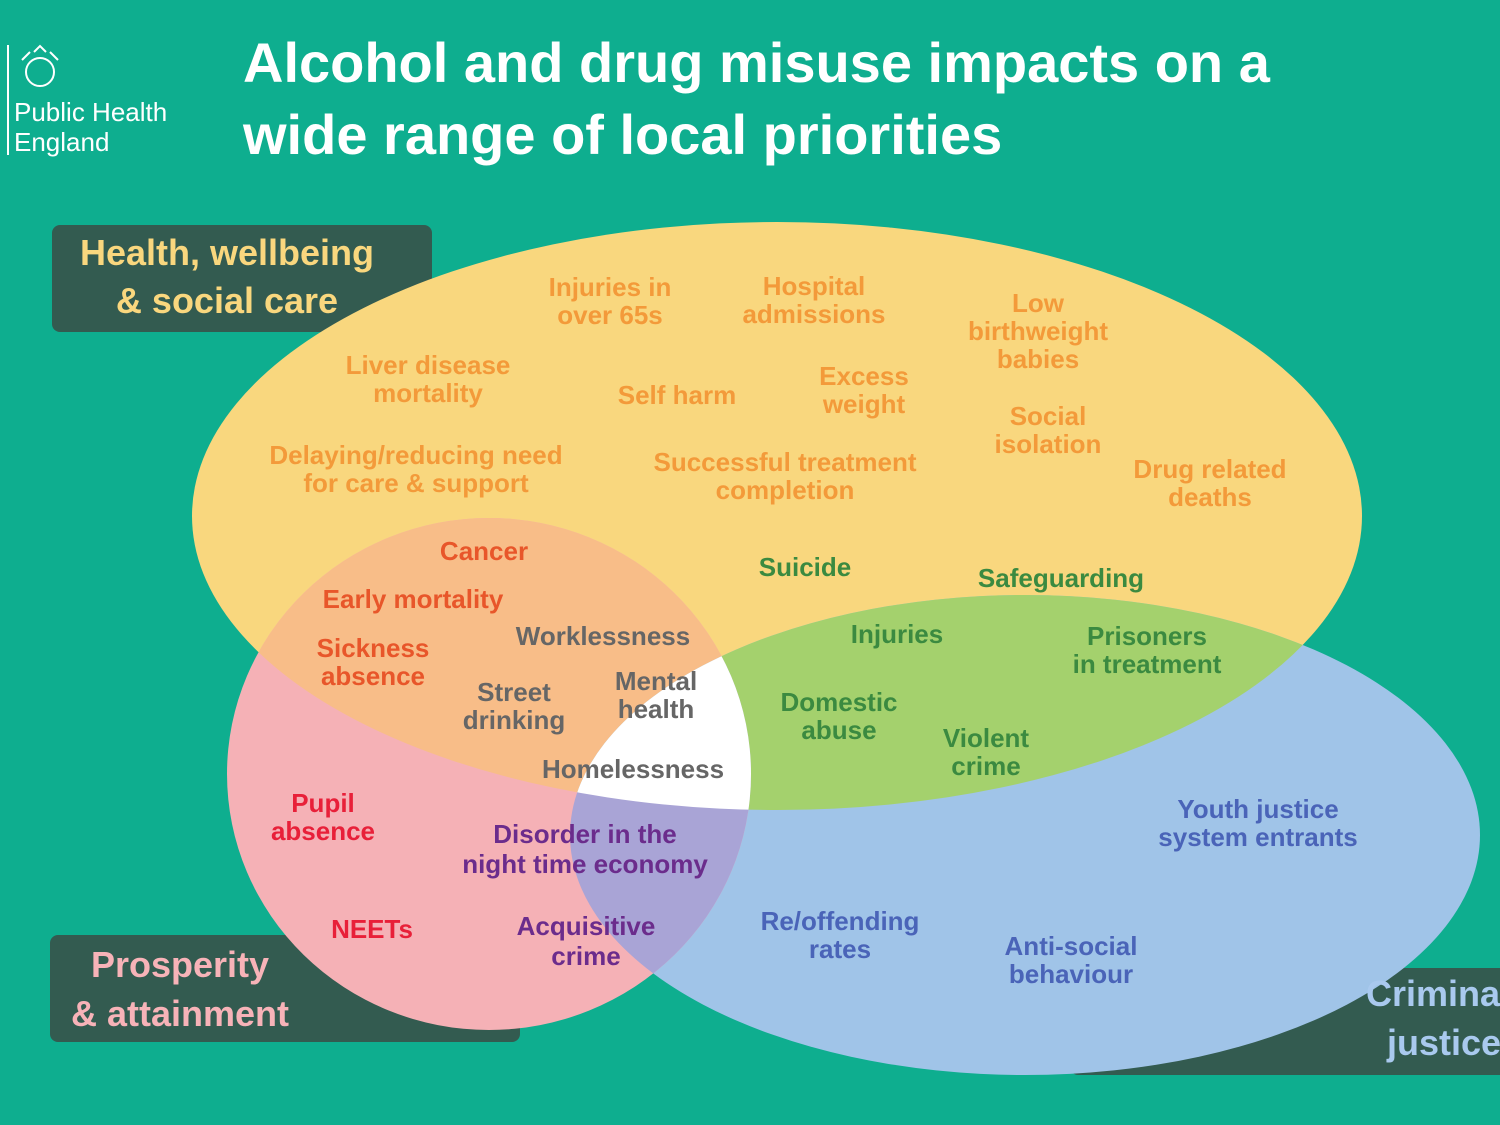  I want to click on item-text: Drug related, so click(1209, 469).